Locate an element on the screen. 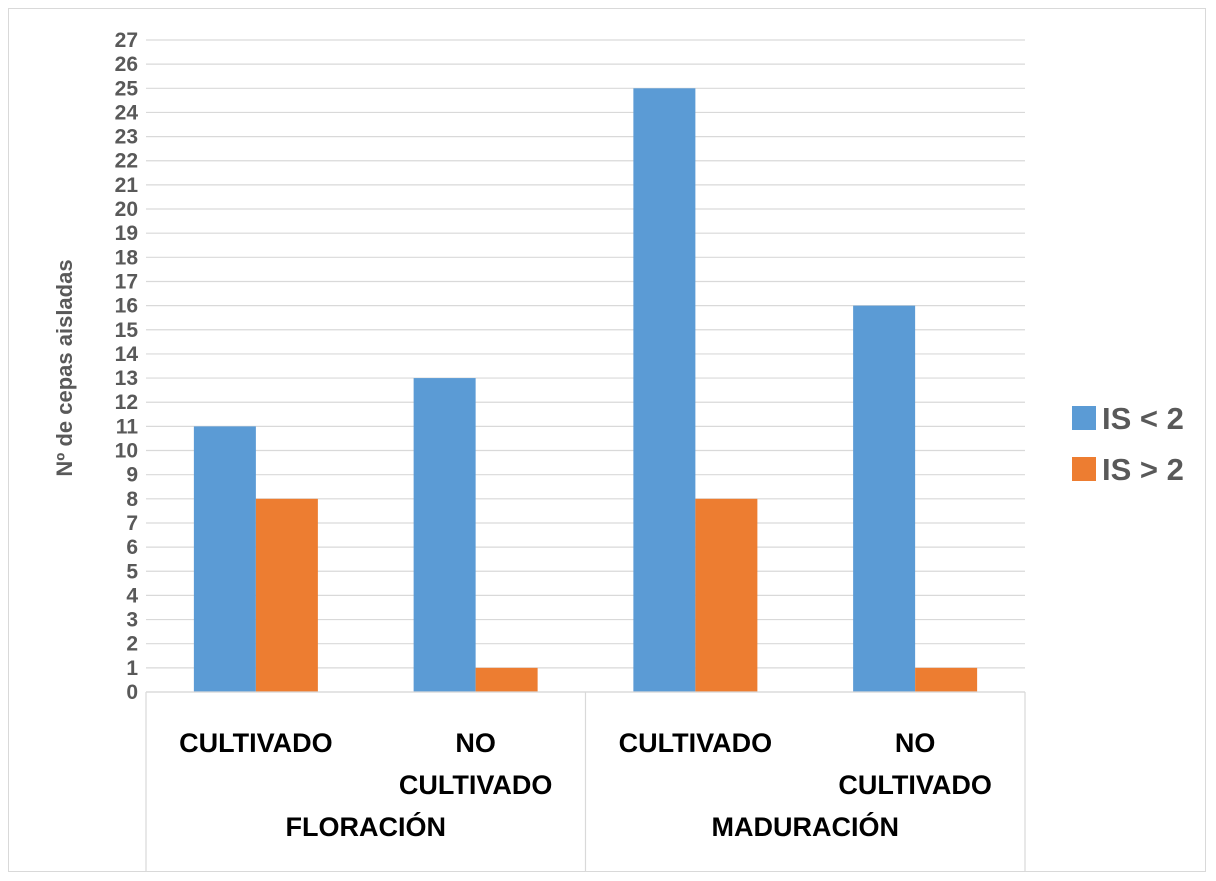  x-group-label: FLORACIÓN is located at coordinates (366, 826).